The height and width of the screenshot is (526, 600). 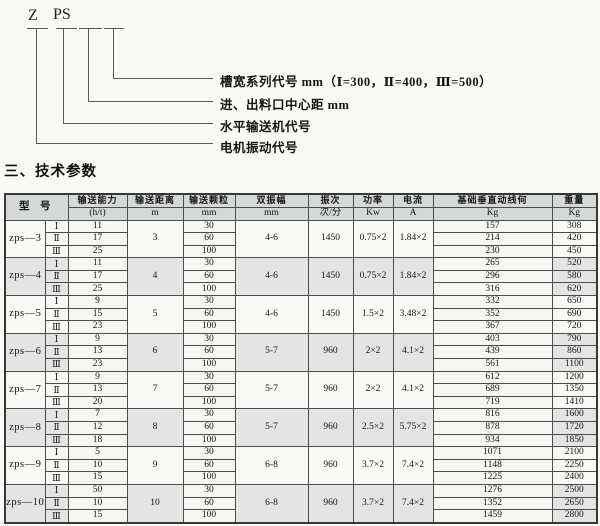 I want to click on table-row: zps—10 Ⅰ 50 10 30 6-8 960 3.7×2 7.4×2 1276 2500, so click(x=301, y=503).